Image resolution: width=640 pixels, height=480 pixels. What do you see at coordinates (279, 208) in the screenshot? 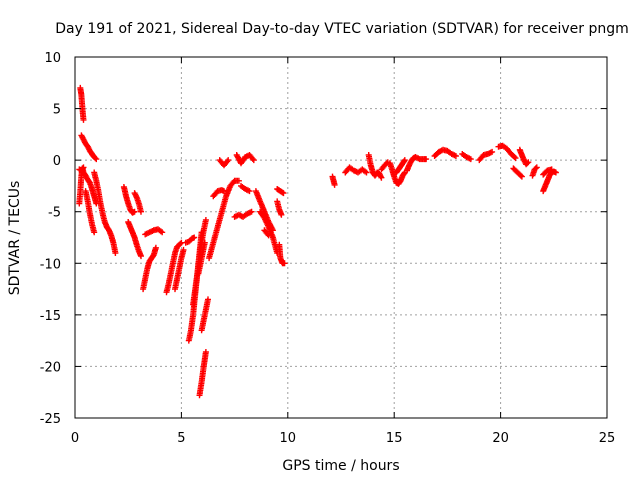
I see `series-e5` at bounding box center [279, 208].